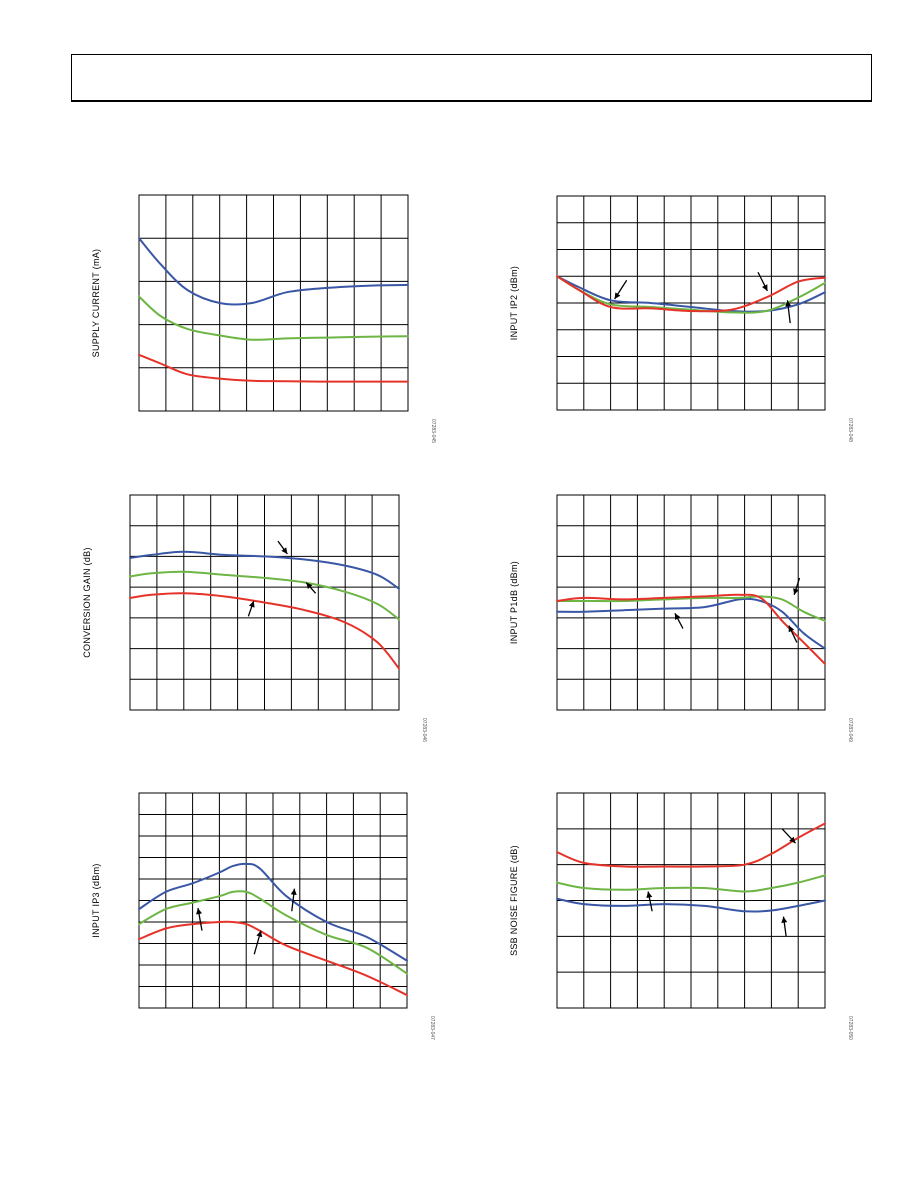 The width and height of the screenshot is (918, 1188). Describe the element at coordinates (87, 602) in the screenshot. I see `y-axis-label: CONVERSION GAIN (dB)` at that location.